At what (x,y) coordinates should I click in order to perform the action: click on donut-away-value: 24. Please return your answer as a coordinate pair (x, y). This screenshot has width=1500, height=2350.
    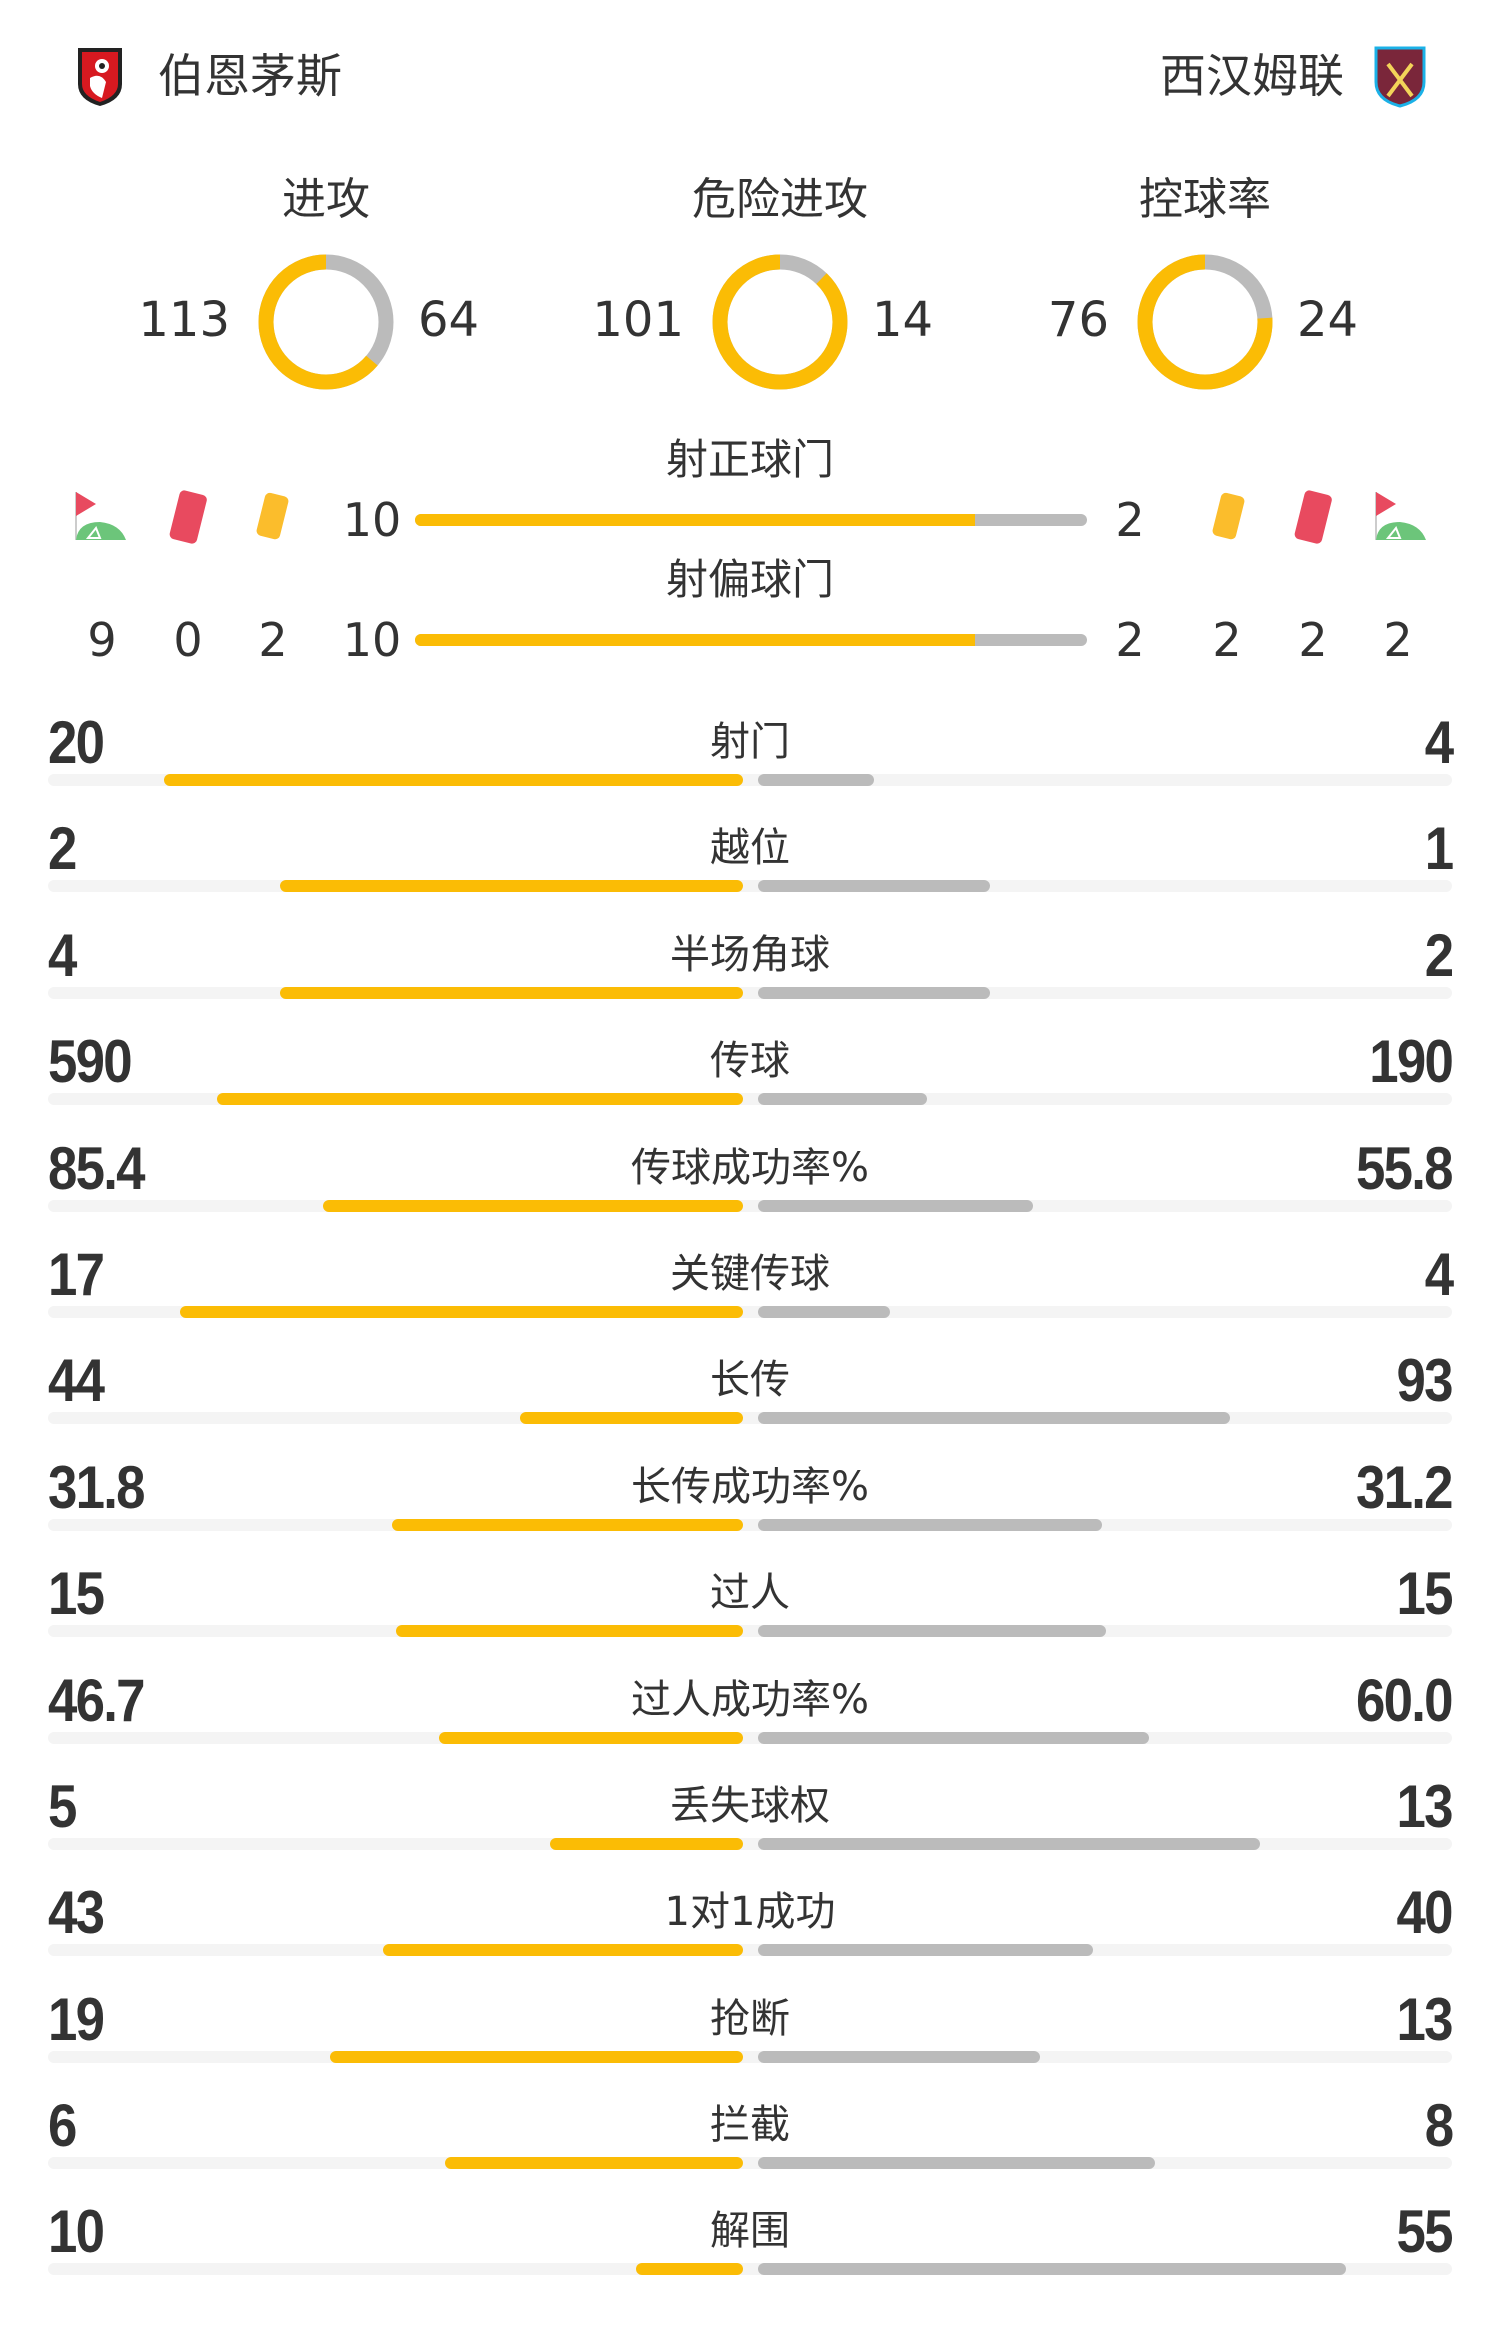
    Looking at the image, I should click on (1328, 320).